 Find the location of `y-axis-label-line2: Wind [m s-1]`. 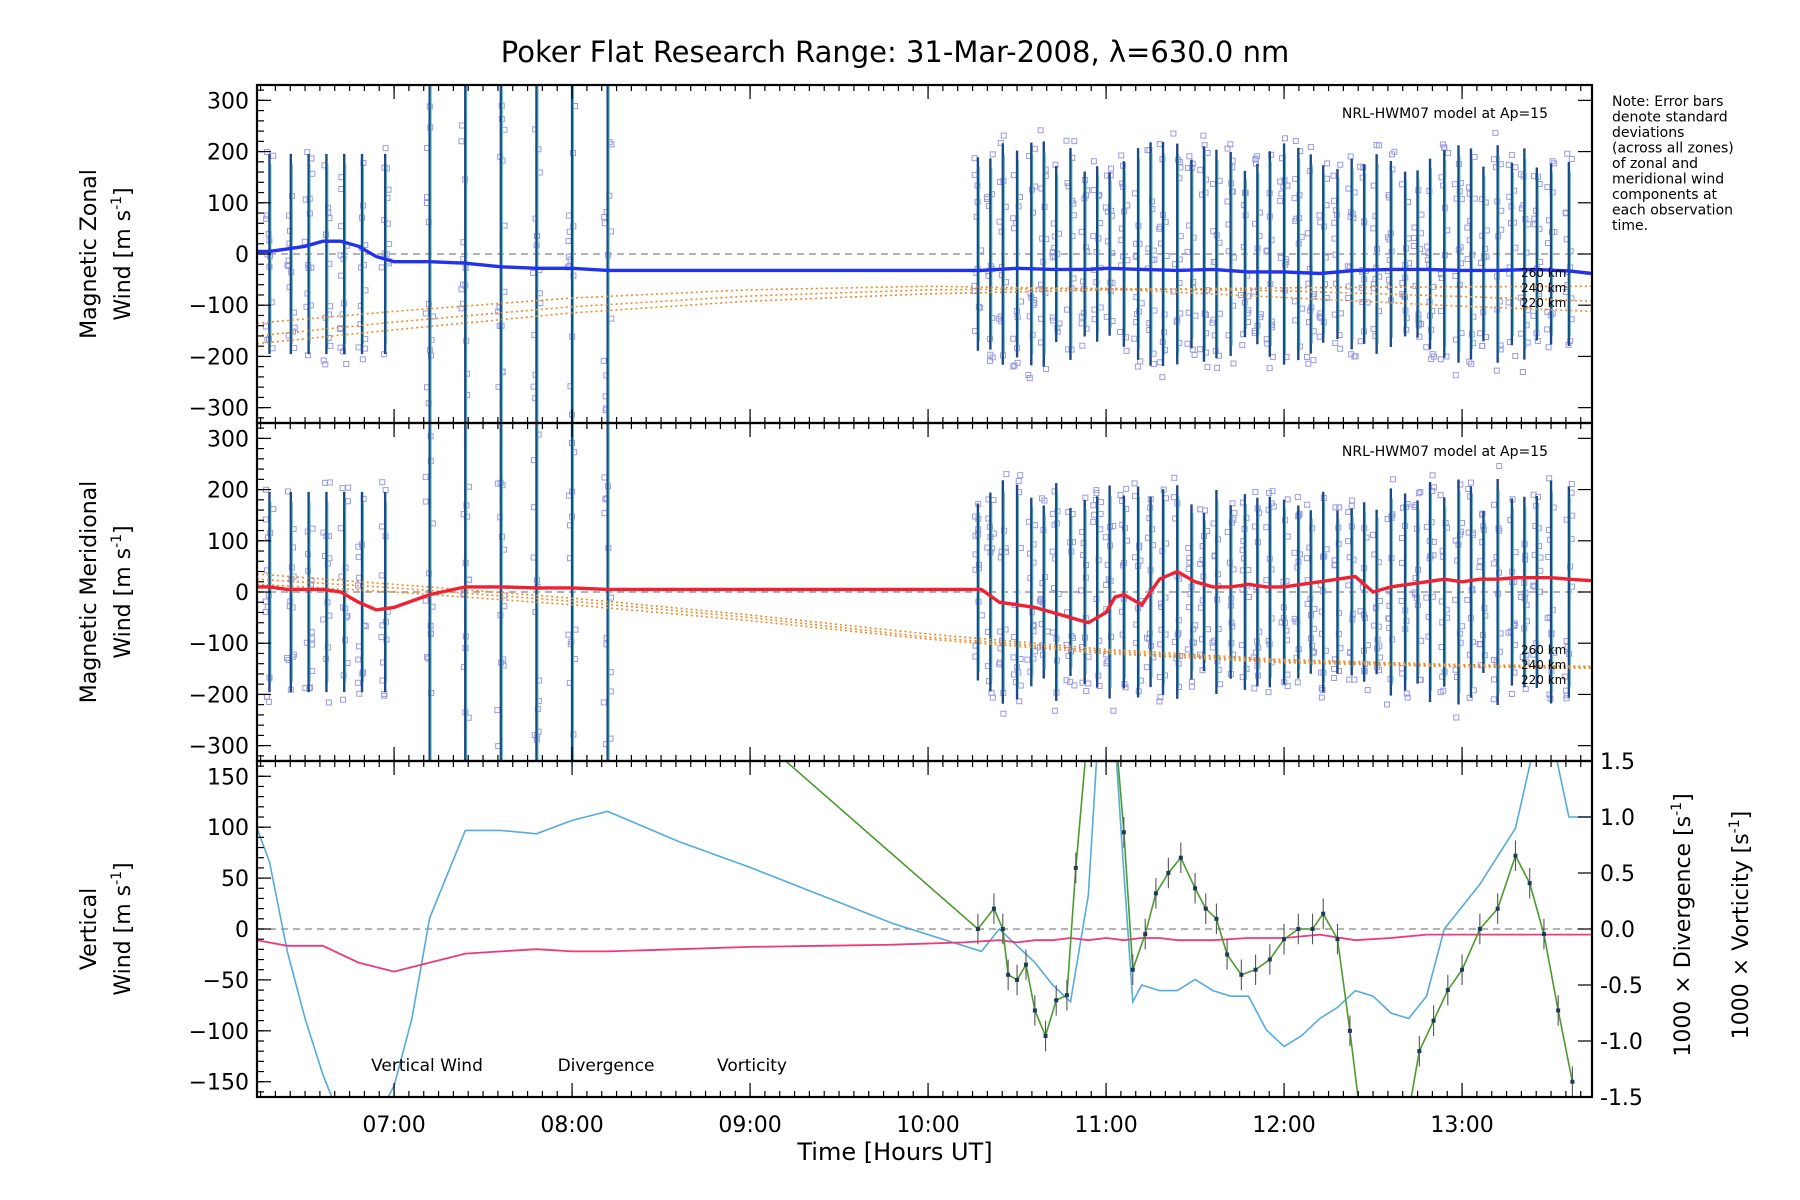

y-axis-label-line2: Wind [m s-1] is located at coordinates (122, 928).